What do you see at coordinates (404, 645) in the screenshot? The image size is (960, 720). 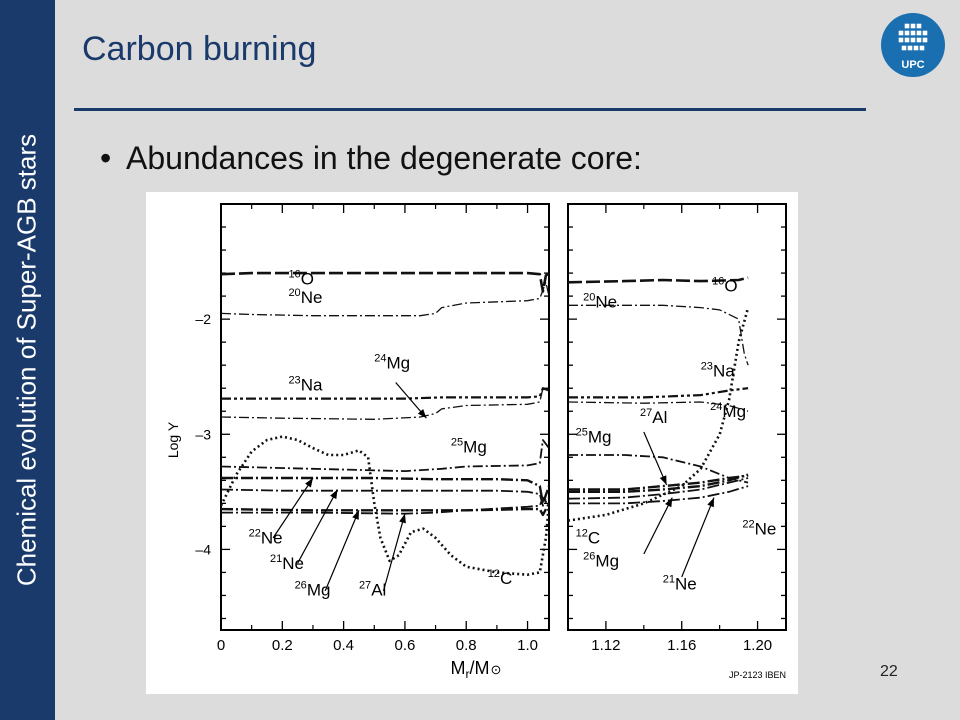 I see `x-tick-label: 0.6` at bounding box center [404, 645].